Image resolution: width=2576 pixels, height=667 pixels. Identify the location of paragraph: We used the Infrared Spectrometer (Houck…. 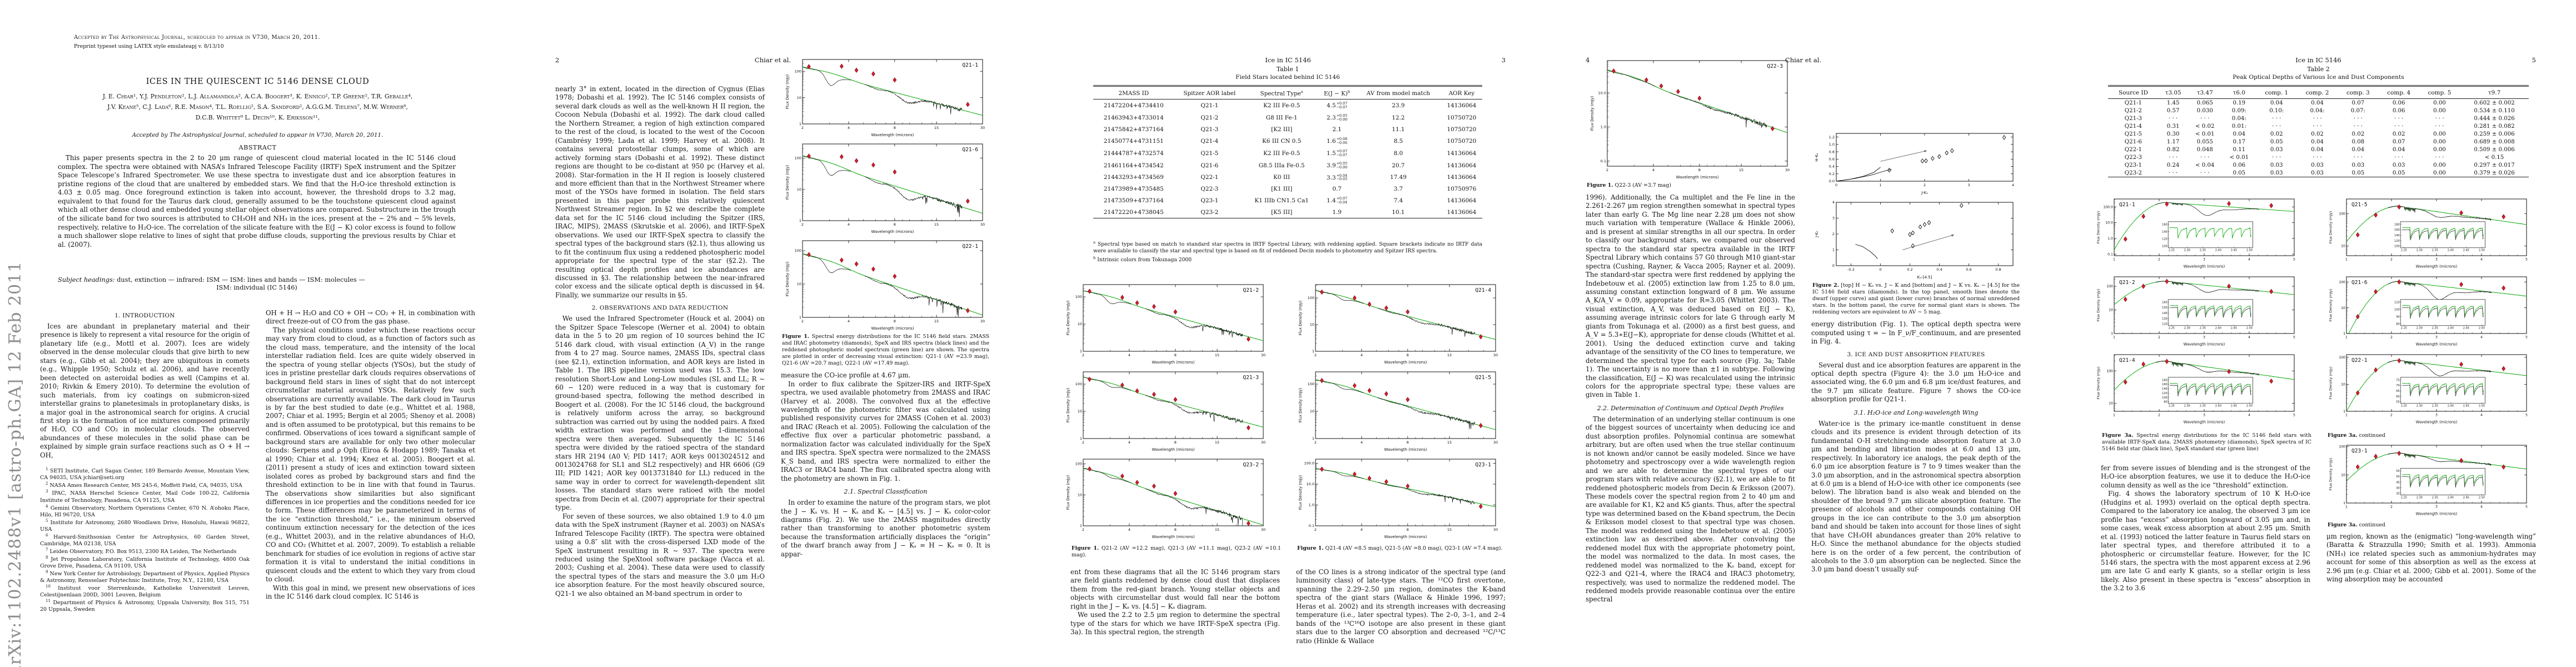
(660, 413).